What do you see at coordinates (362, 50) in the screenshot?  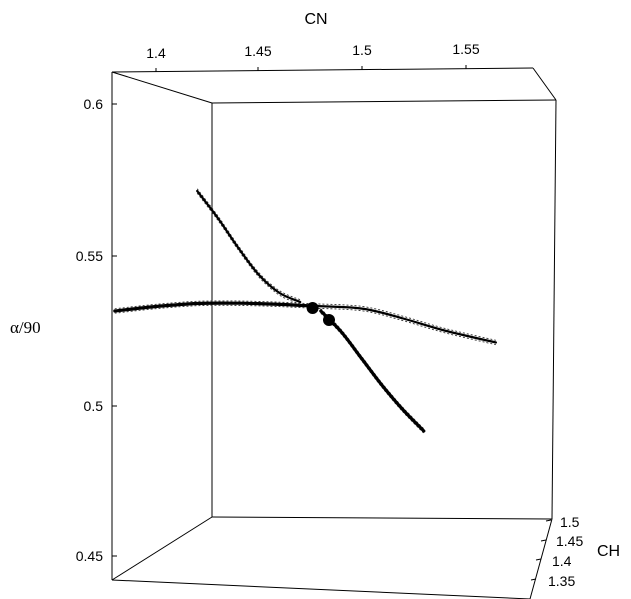 I see `cn-tick-label: 1.5` at bounding box center [362, 50].